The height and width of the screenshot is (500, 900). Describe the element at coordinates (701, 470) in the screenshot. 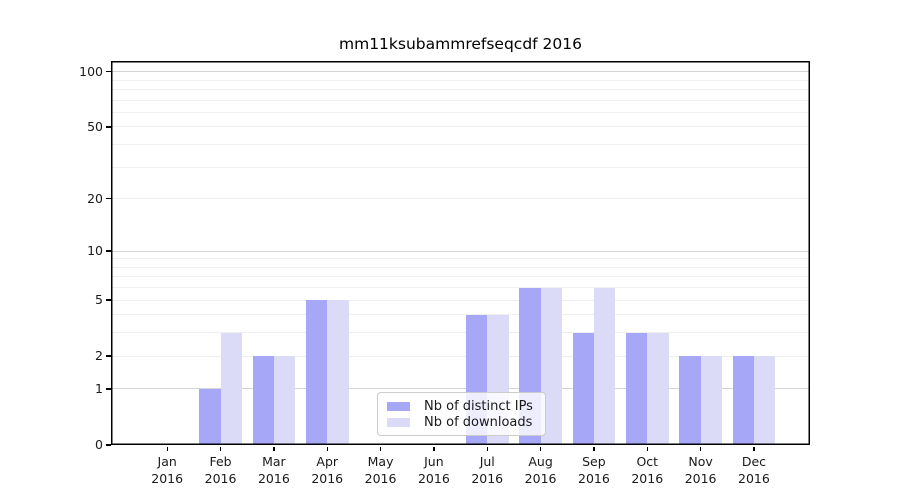

I see `x-tick-label-nov: Nov 2016` at that location.